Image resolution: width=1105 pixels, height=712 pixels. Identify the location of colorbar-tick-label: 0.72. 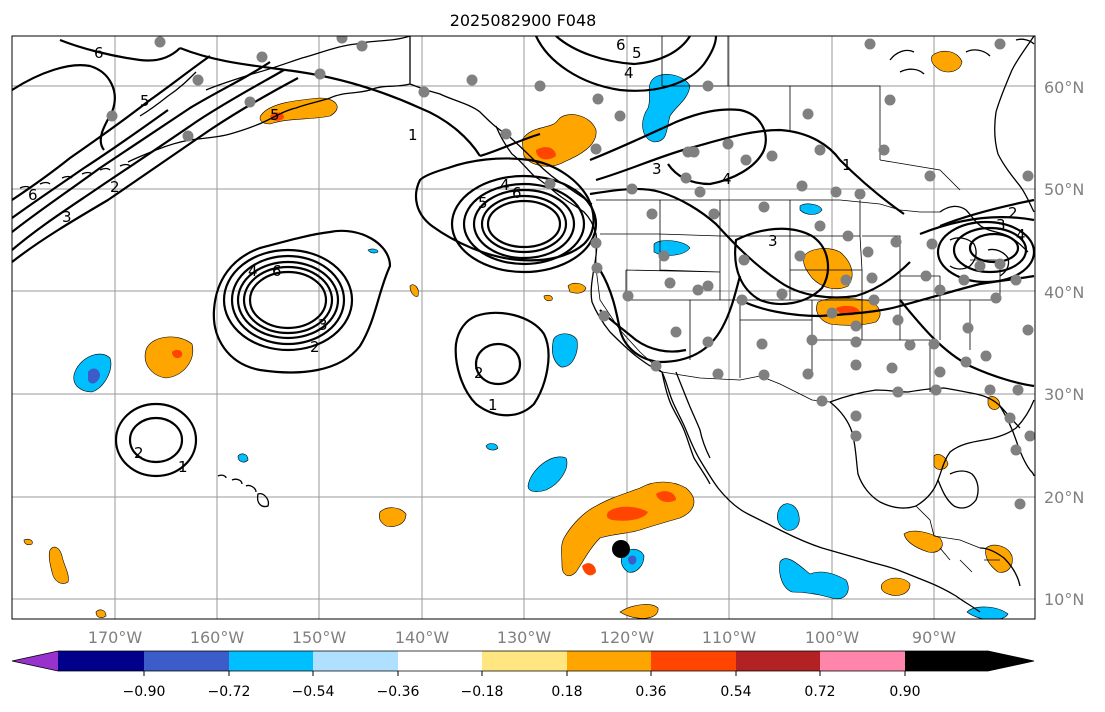
(819, 692).